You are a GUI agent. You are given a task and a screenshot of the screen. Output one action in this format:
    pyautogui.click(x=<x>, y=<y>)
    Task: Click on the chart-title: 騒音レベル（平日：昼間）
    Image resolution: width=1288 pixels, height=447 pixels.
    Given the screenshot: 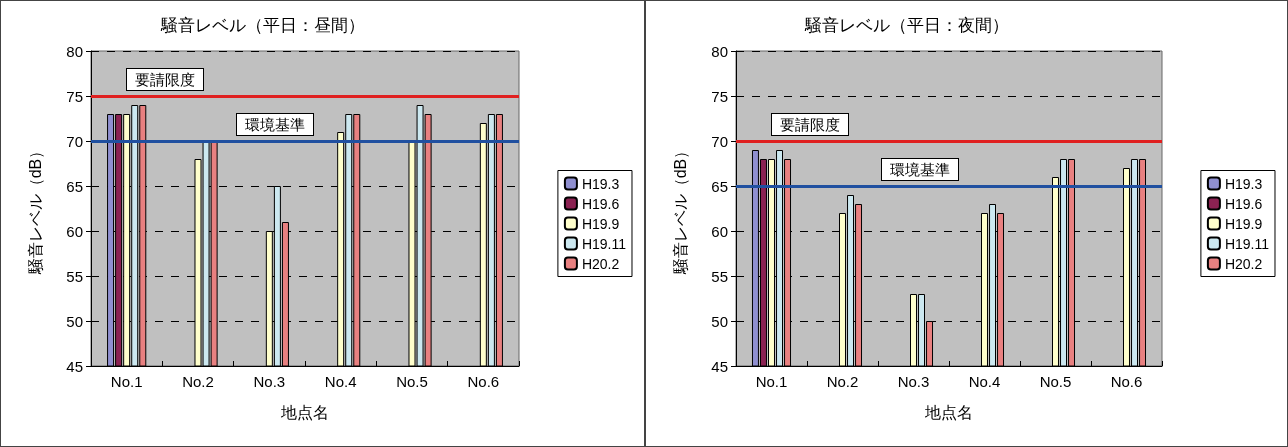 What is the action you would take?
    pyautogui.click(x=263, y=24)
    